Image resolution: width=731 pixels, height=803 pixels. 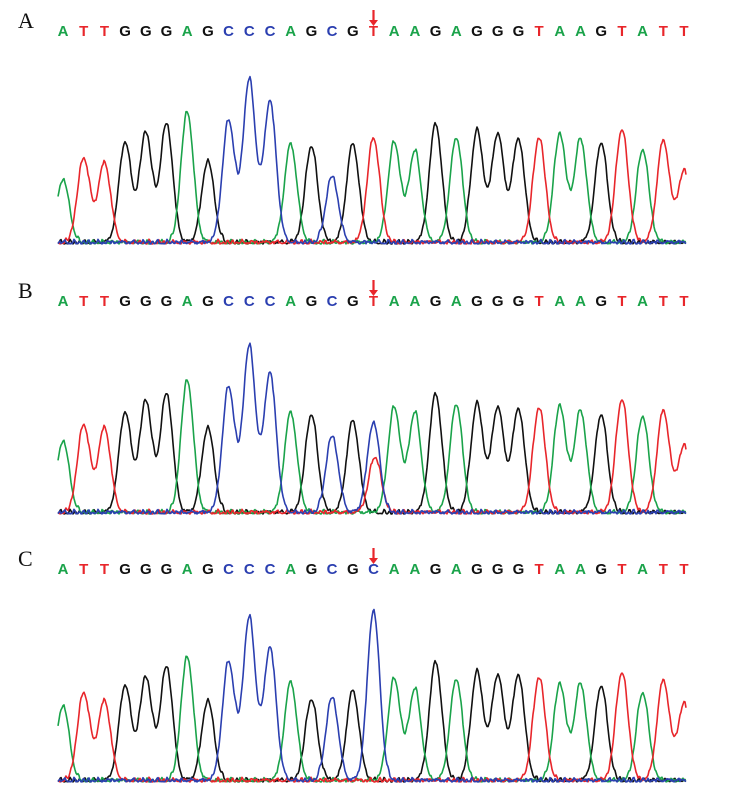 What do you see at coordinates (25, 290) in the screenshot?
I see `panel-label: B` at bounding box center [25, 290].